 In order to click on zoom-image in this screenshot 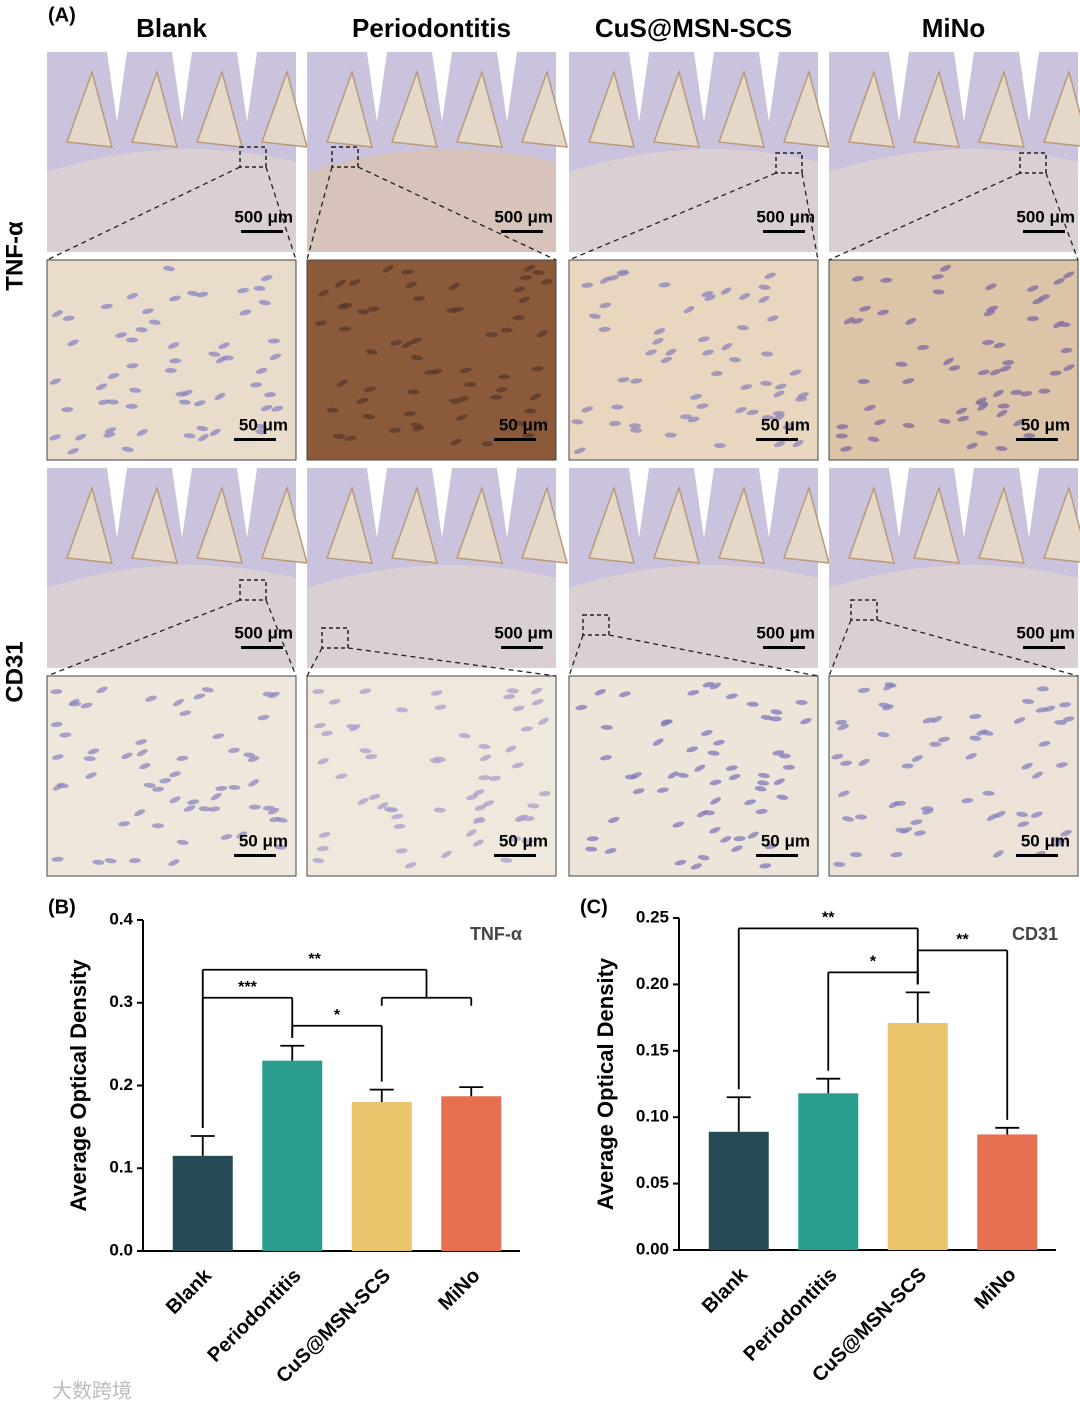, I will do `click(431, 360)`.